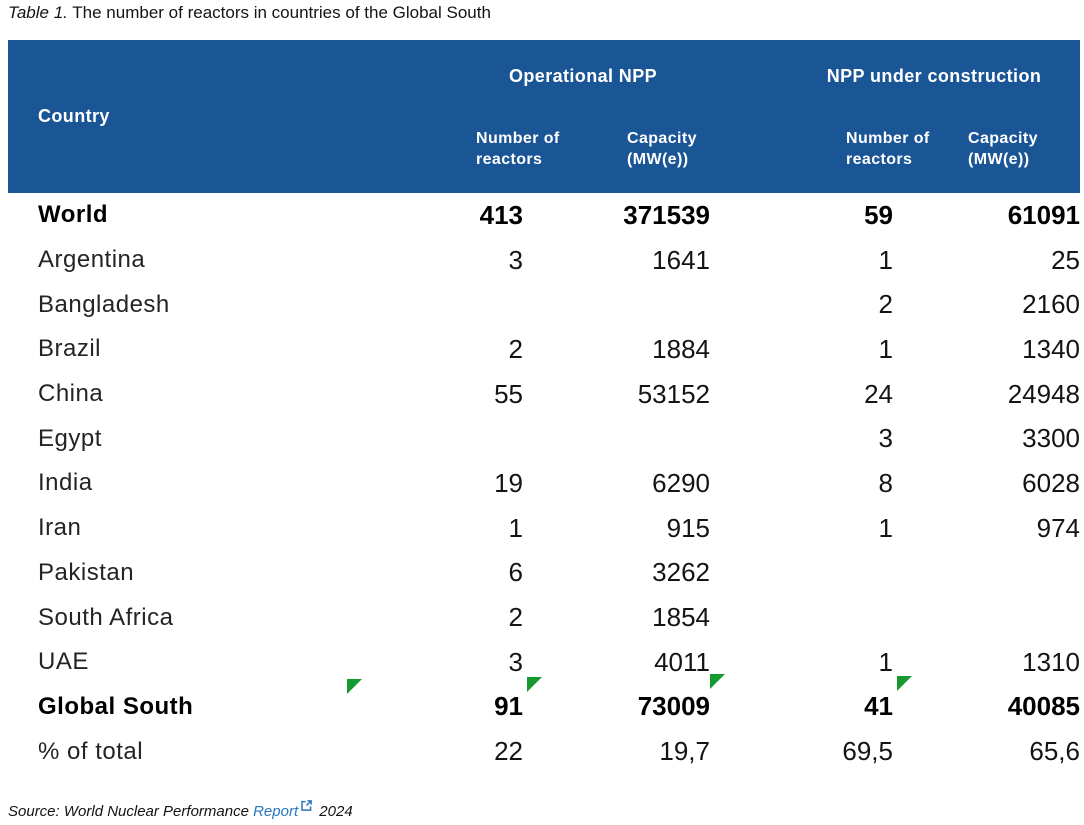  I want to click on country-cell: % of total, so click(91, 751).